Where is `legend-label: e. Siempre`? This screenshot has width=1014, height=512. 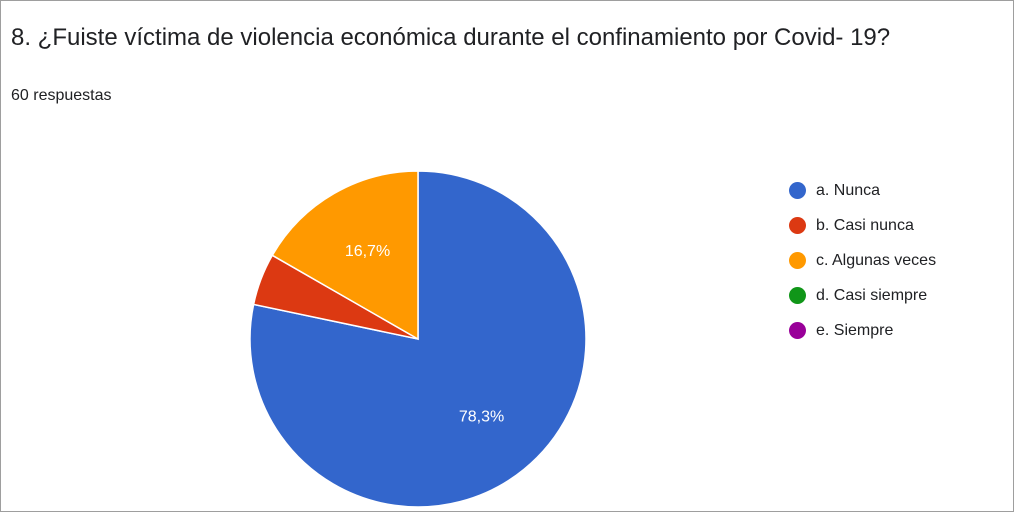
legend-label: e. Siempre is located at coordinates (855, 330).